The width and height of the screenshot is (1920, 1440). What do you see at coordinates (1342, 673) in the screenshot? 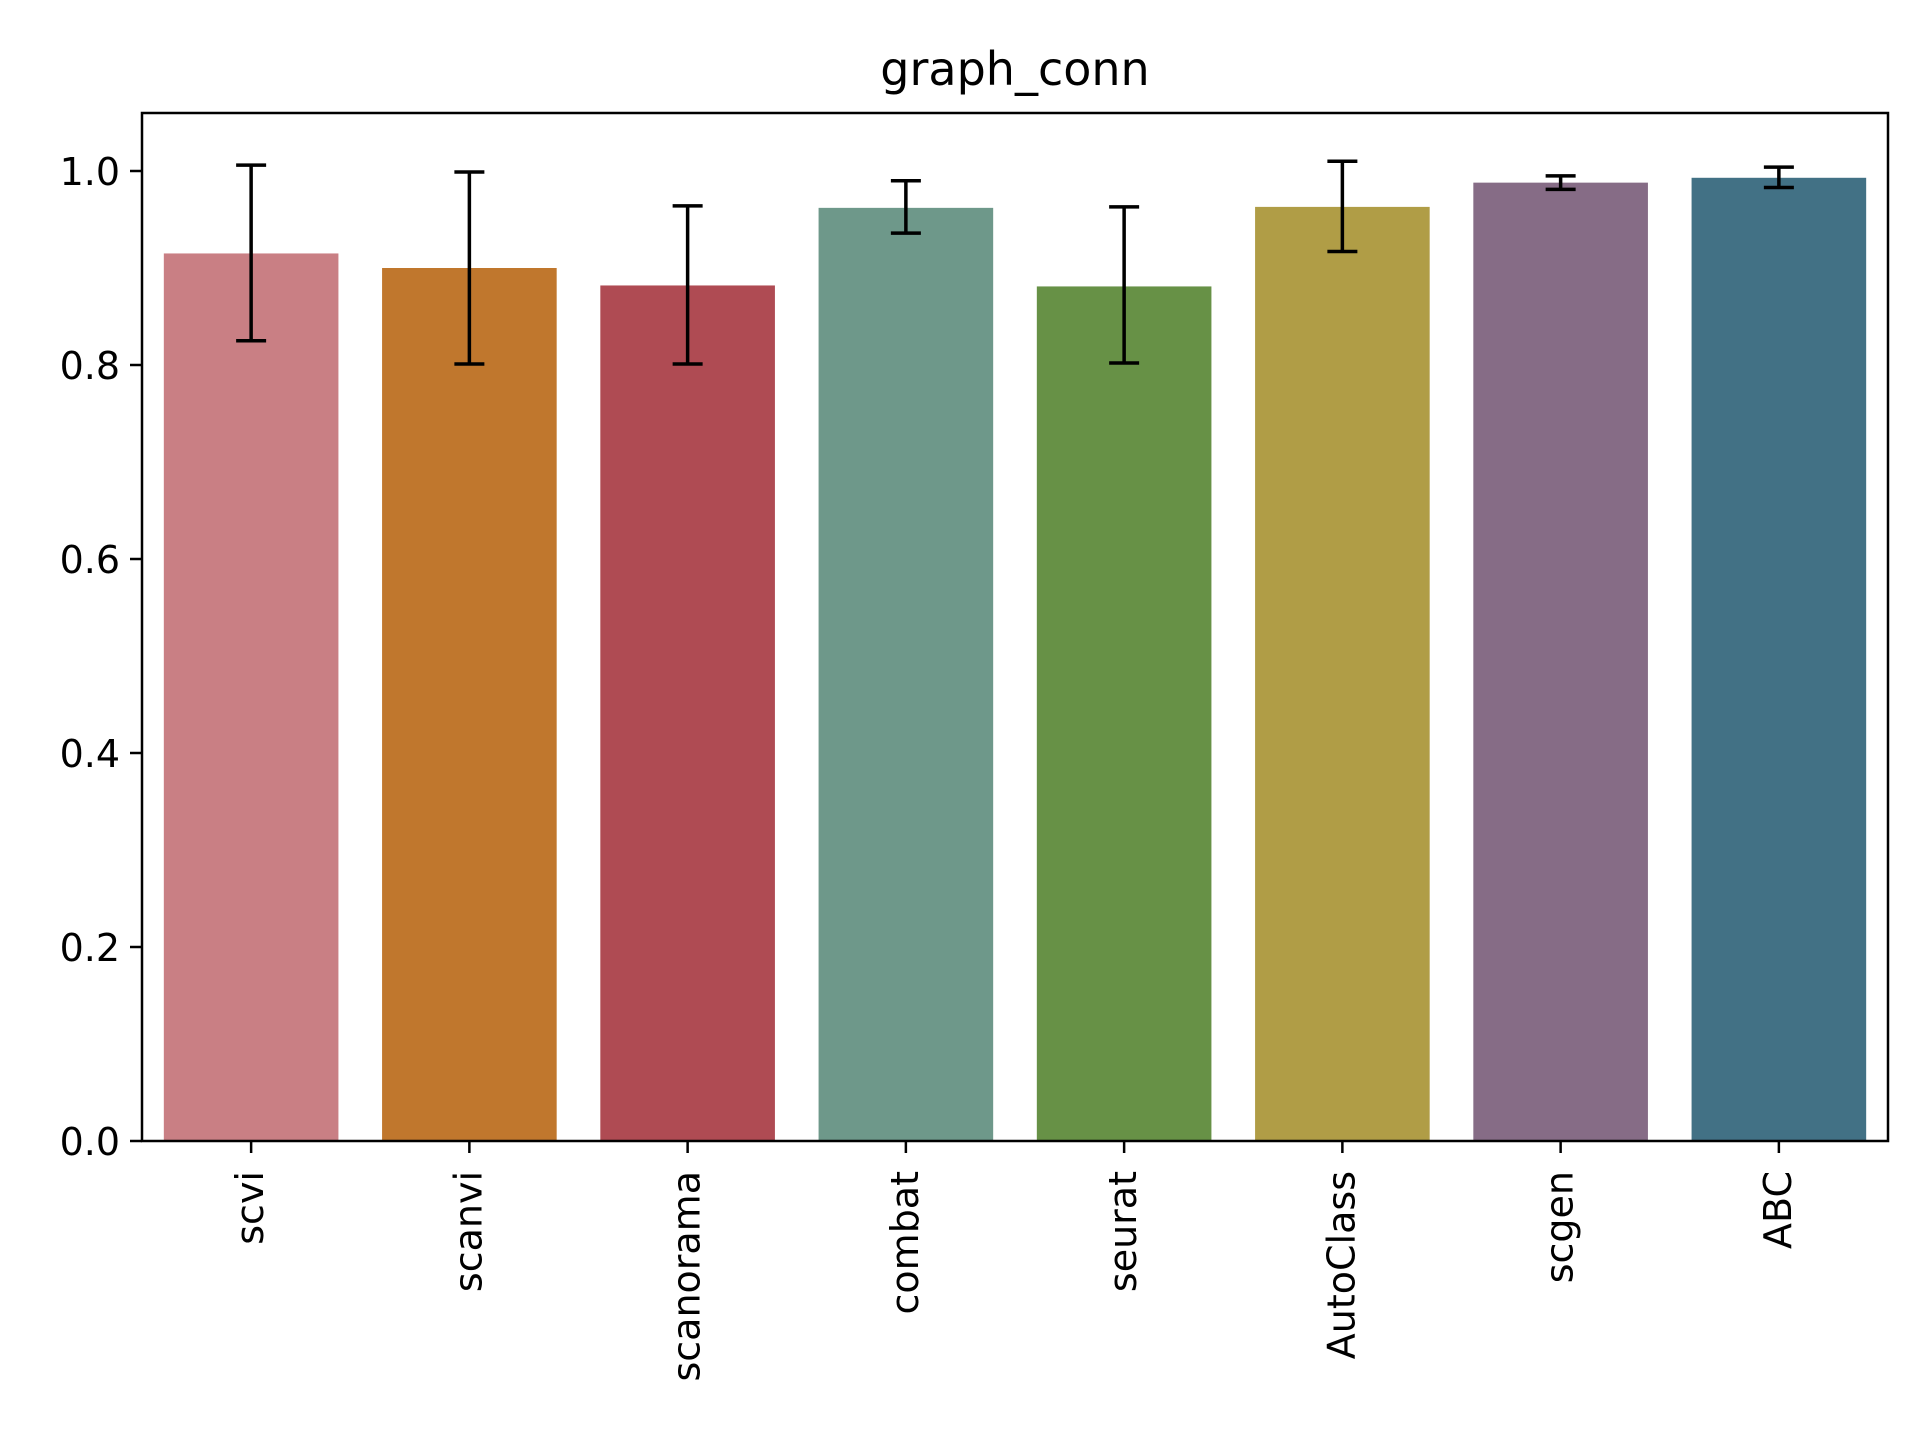
I see `bar-autoclass` at bounding box center [1342, 673].